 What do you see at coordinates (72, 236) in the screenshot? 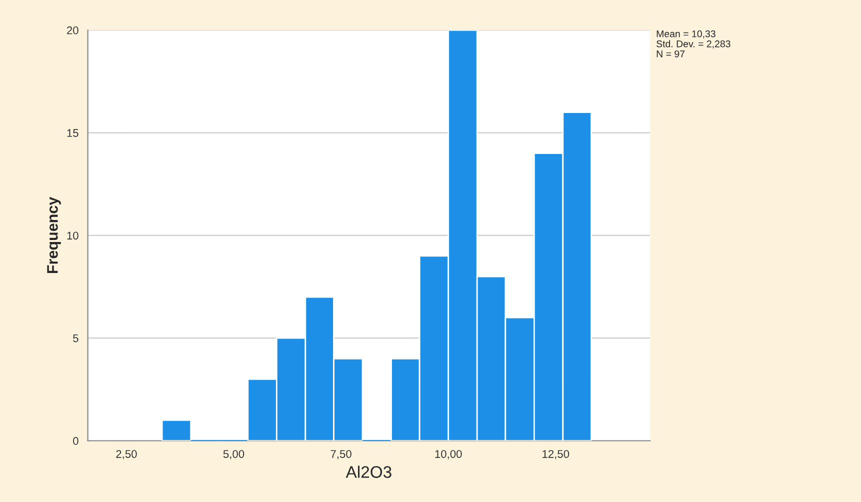
I see `y-tick-label: 10` at bounding box center [72, 236].